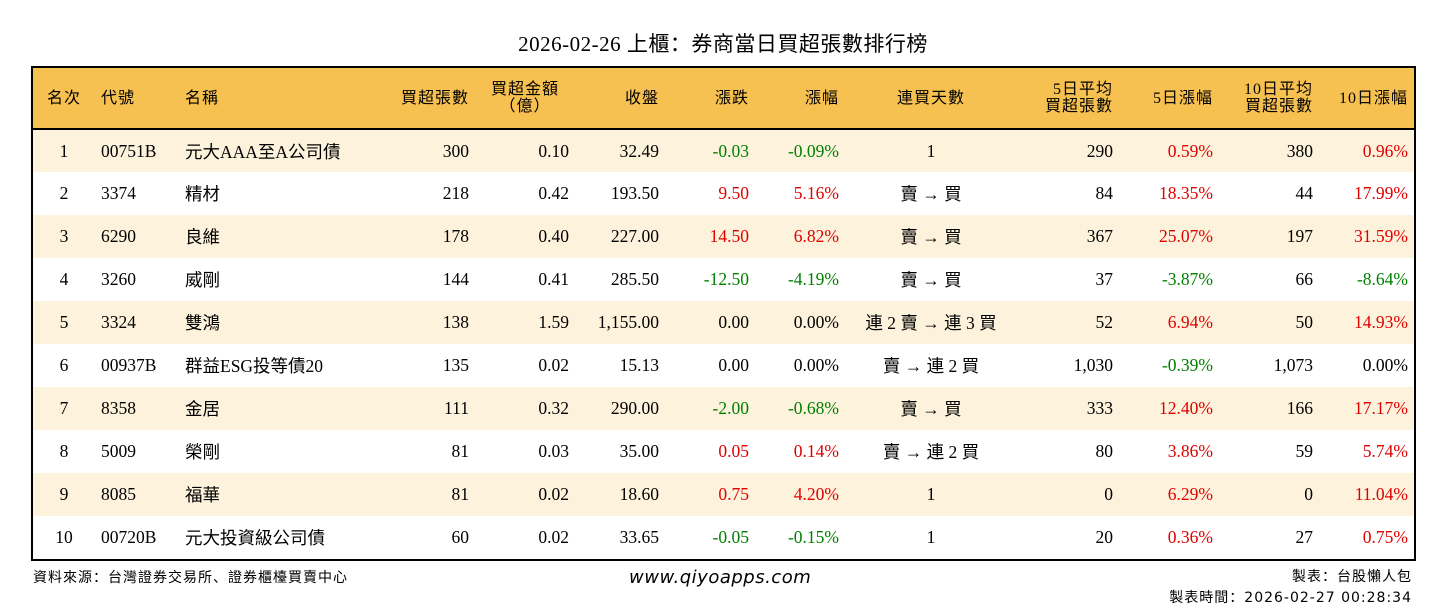  Describe the element at coordinates (1190, 494) in the screenshot. I see `cell-pct5: 6.29%` at that location.